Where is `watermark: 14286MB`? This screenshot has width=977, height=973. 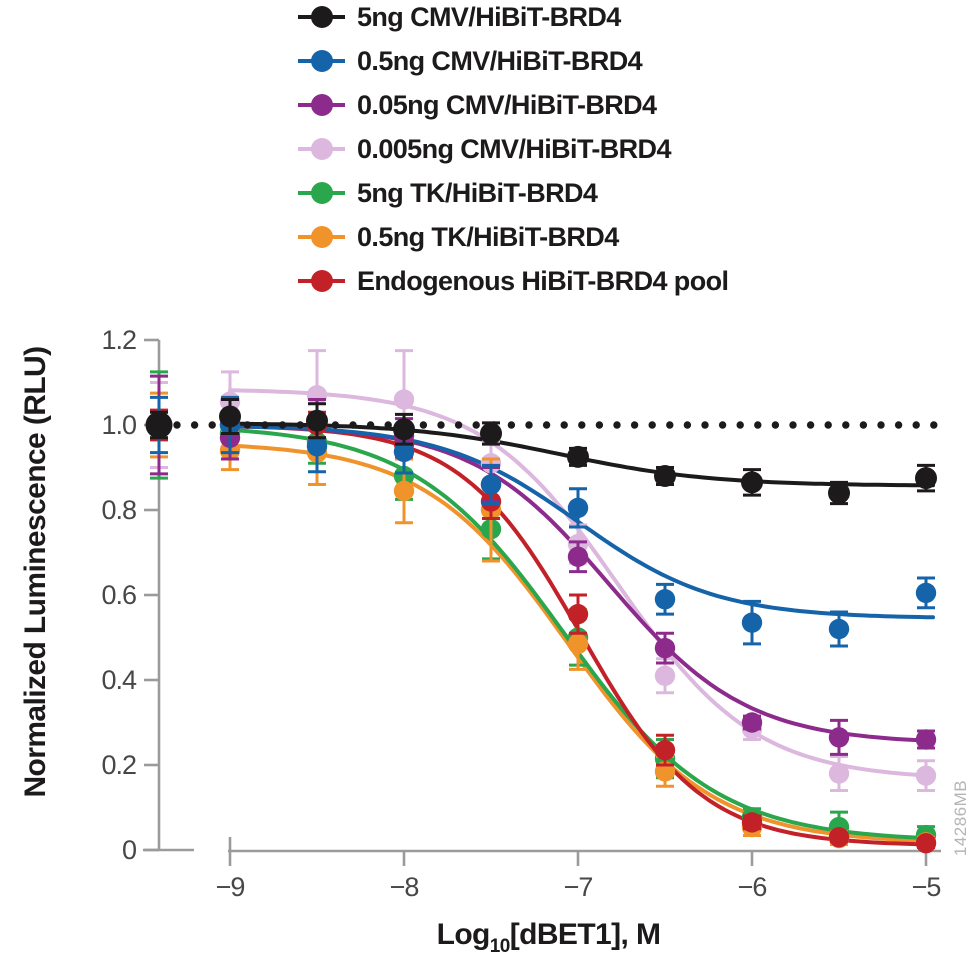
watermark: 14286MB is located at coordinates (960, 818).